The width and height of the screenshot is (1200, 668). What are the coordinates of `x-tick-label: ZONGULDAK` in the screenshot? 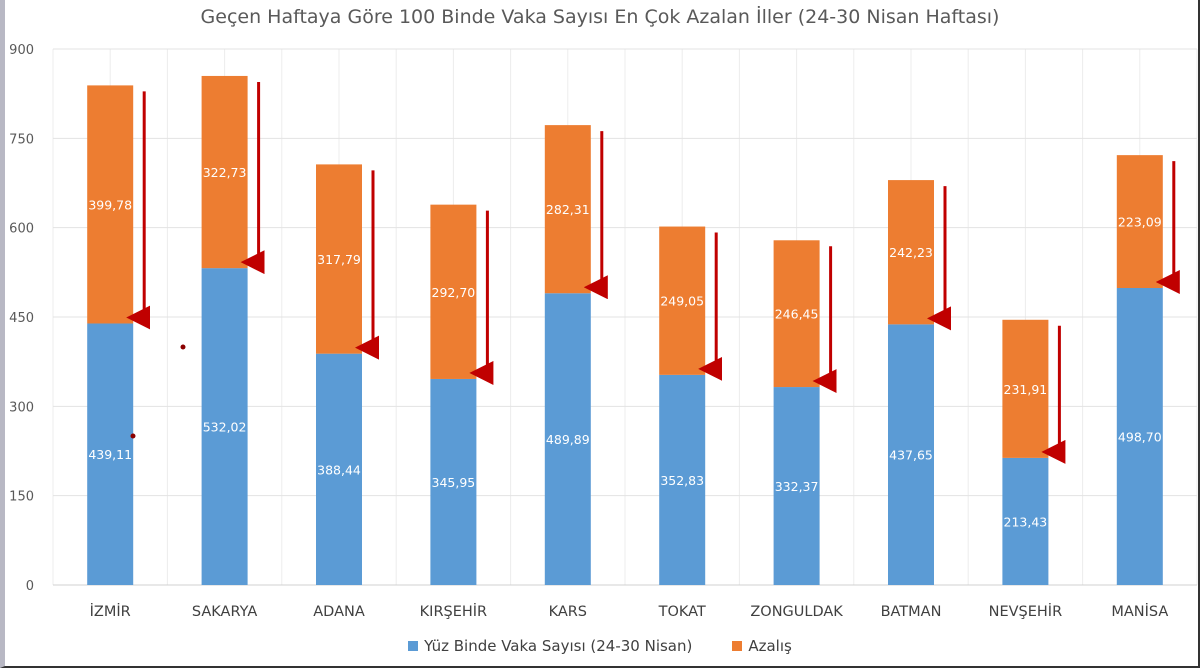 It's located at (796, 612).